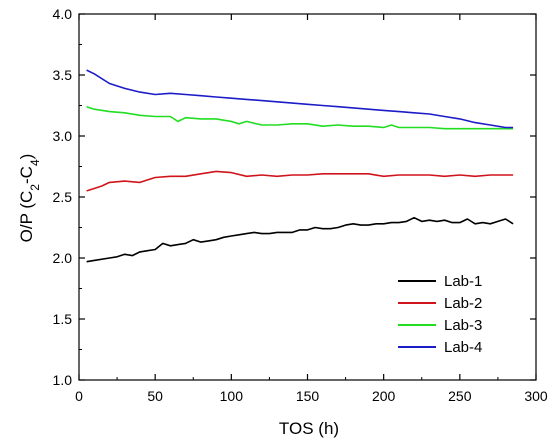 The image size is (550, 447). I want to click on legend: Lab-1 Lab-2 Lab-3 Lab-4, so click(440, 314).